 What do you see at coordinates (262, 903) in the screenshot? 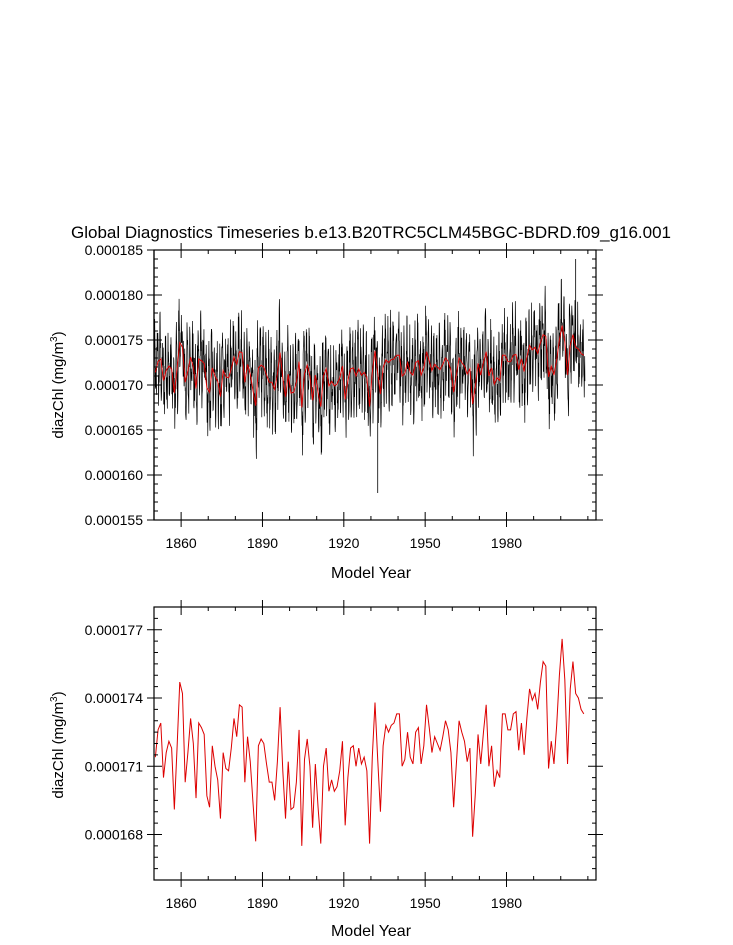
I see `bottom-x-tick-label: 1890` at bounding box center [262, 903].